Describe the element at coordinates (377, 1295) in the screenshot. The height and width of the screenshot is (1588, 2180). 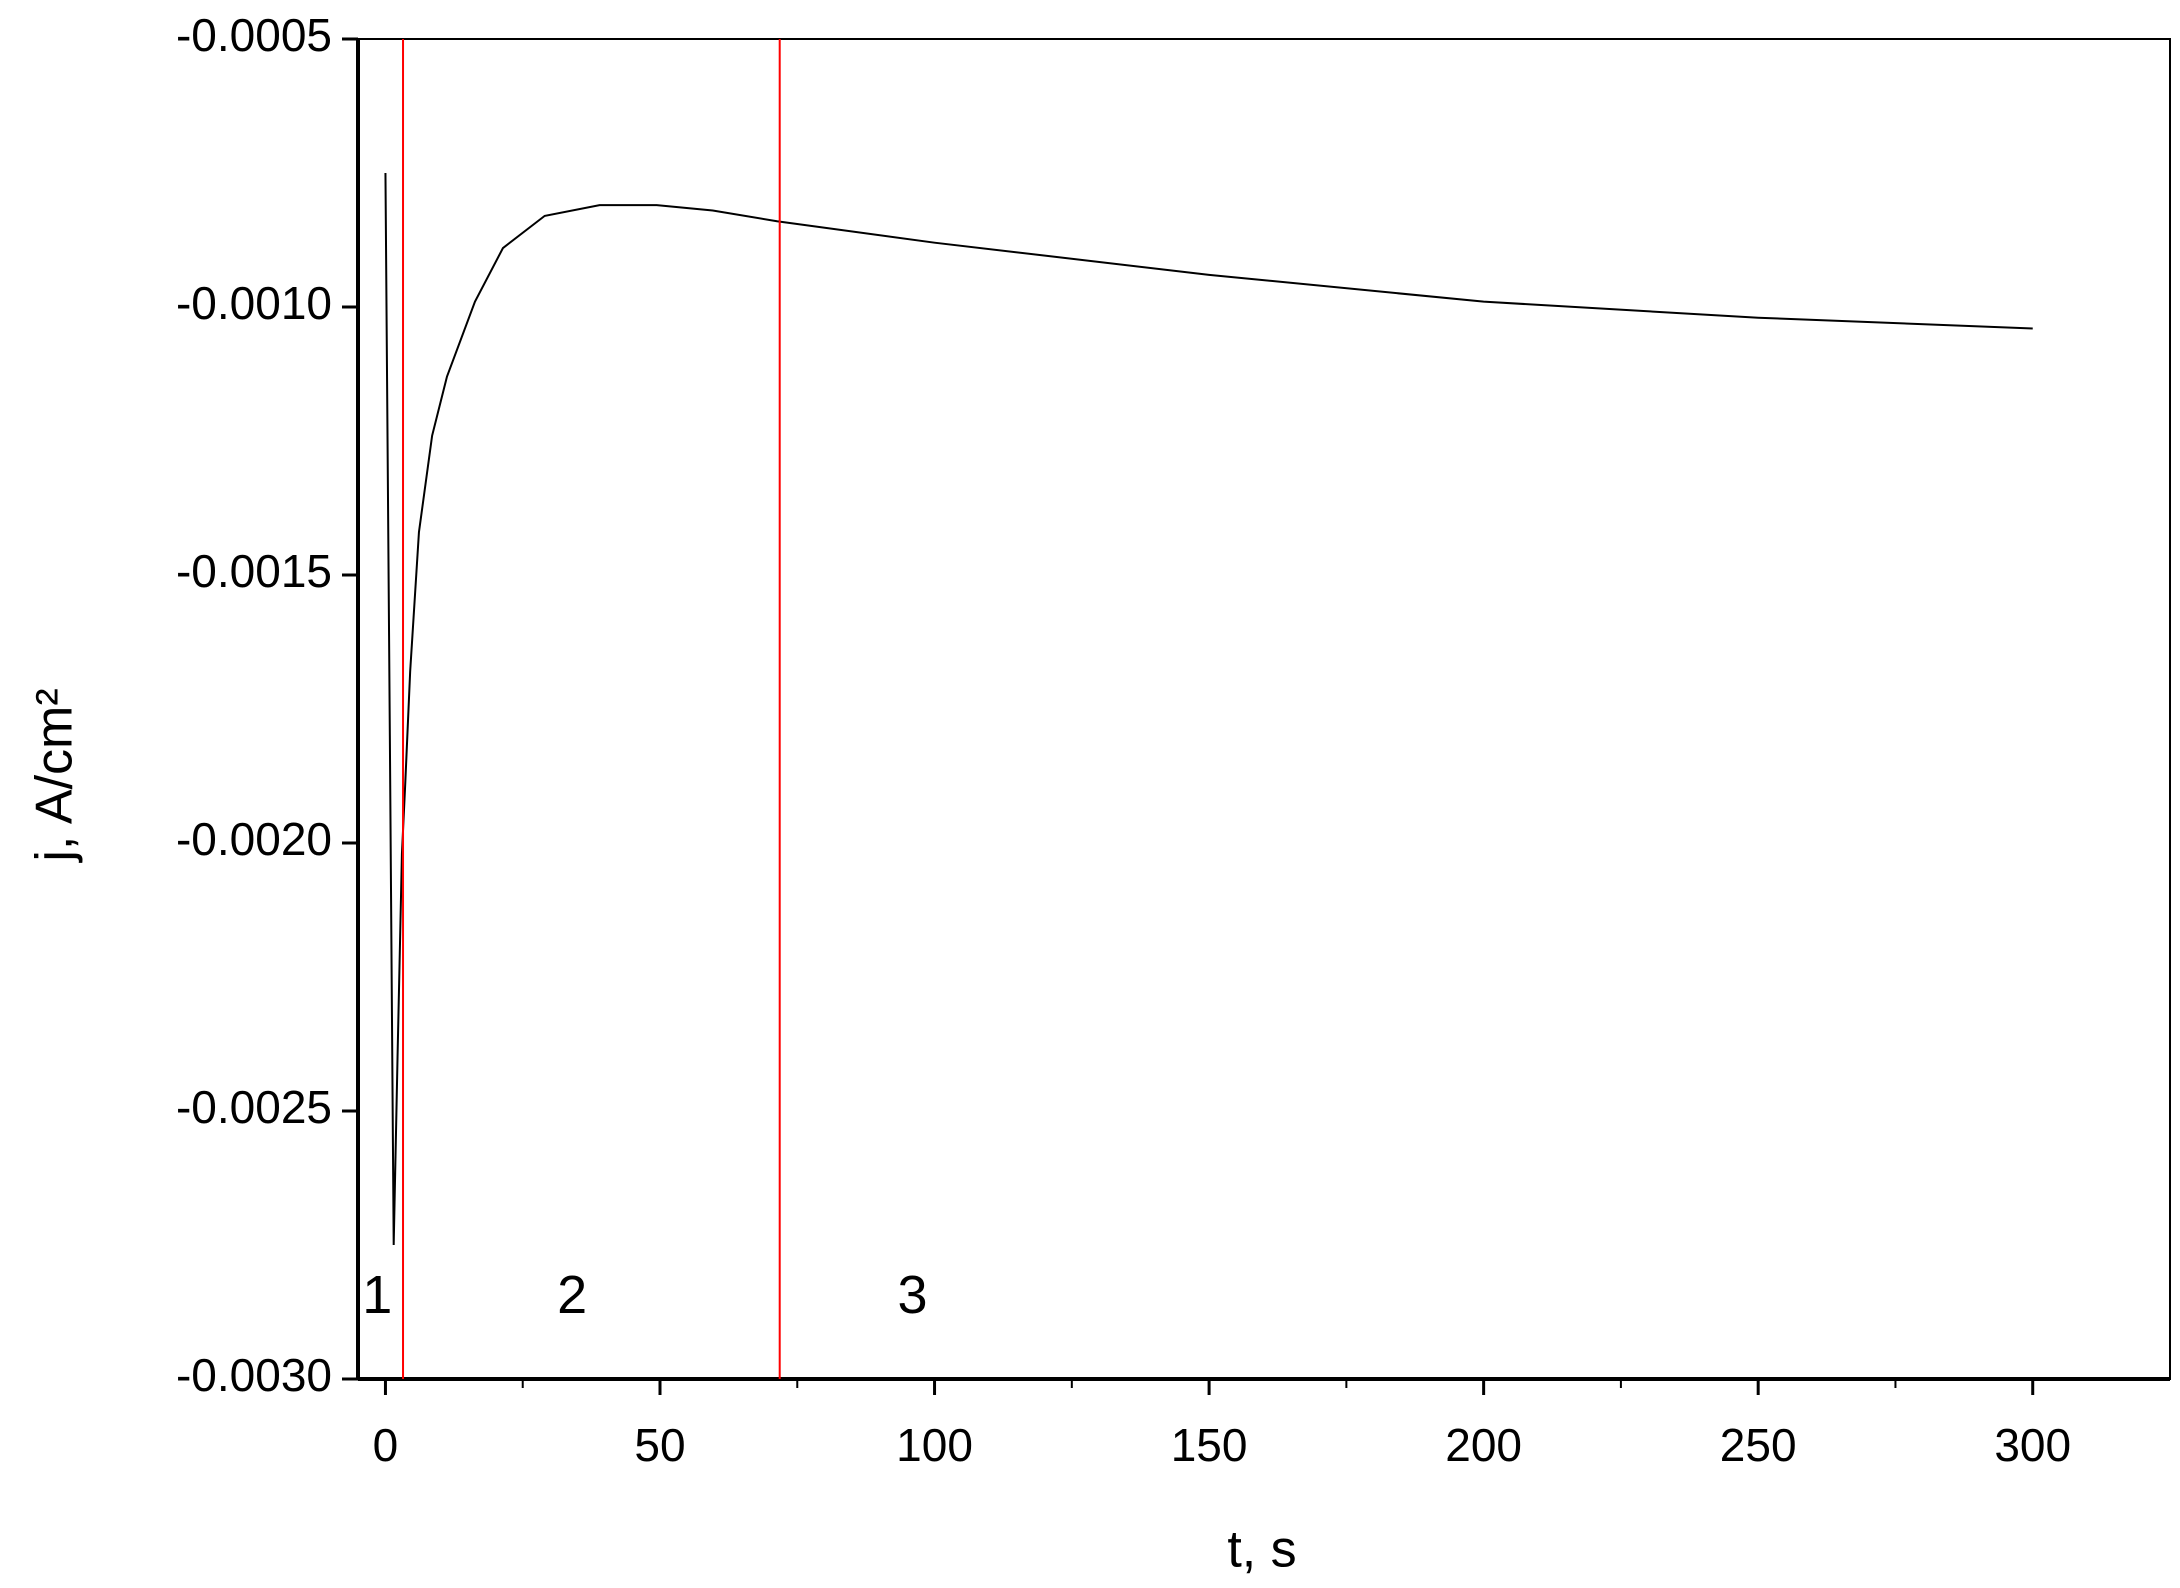
I see `region-label: 1` at that location.